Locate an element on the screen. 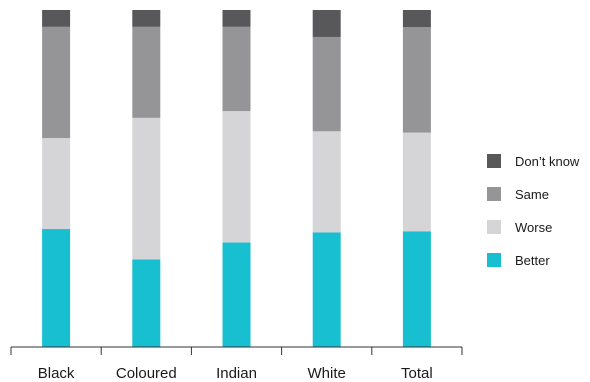  bar-segment-indian-worse is located at coordinates (236, 177).